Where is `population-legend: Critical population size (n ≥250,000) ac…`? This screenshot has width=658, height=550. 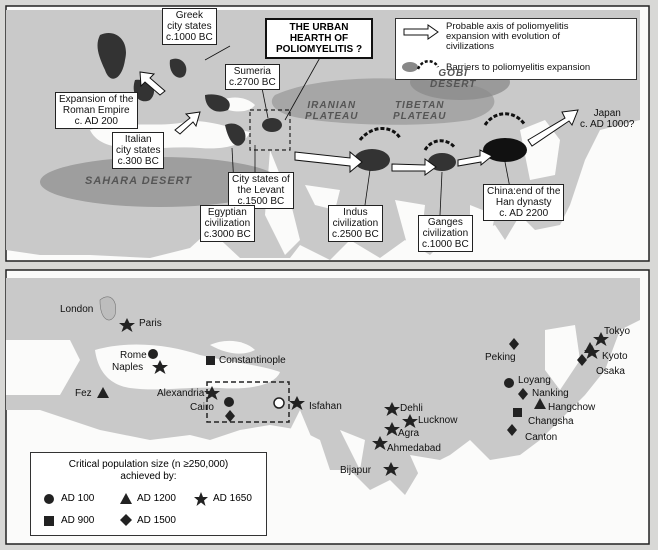 population-legend: Critical population size (n ≥250,000) ac… is located at coordinates (148, 494).